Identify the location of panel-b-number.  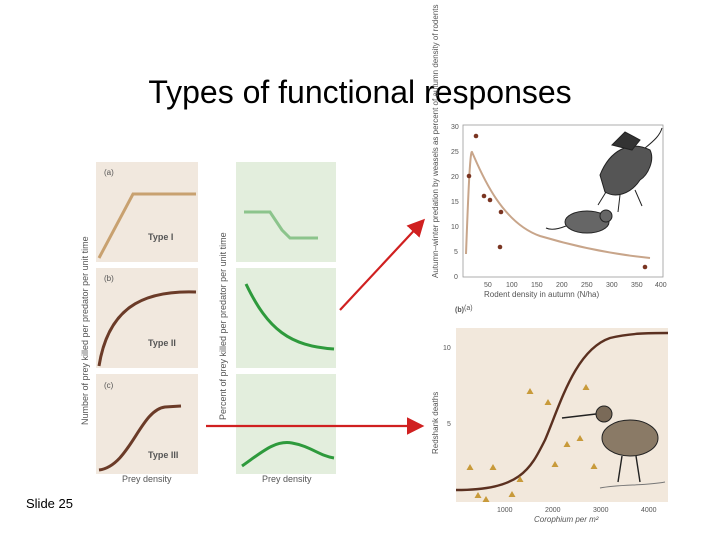
(147, 318).